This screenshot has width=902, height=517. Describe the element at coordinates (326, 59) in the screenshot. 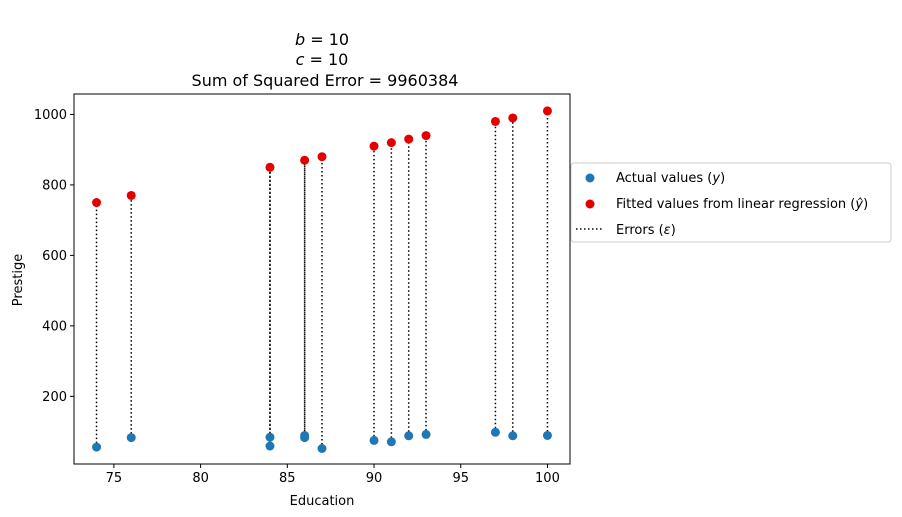

I see `title-c-value: = 10` at that location.